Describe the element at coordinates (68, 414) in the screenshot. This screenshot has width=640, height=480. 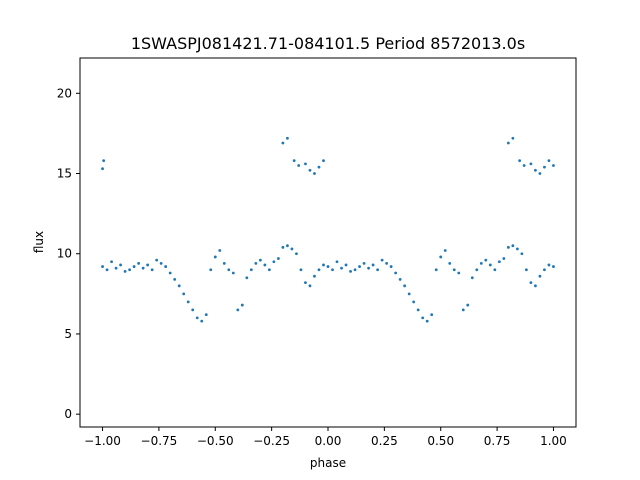
I see `y-tick-label: 0` at that location.